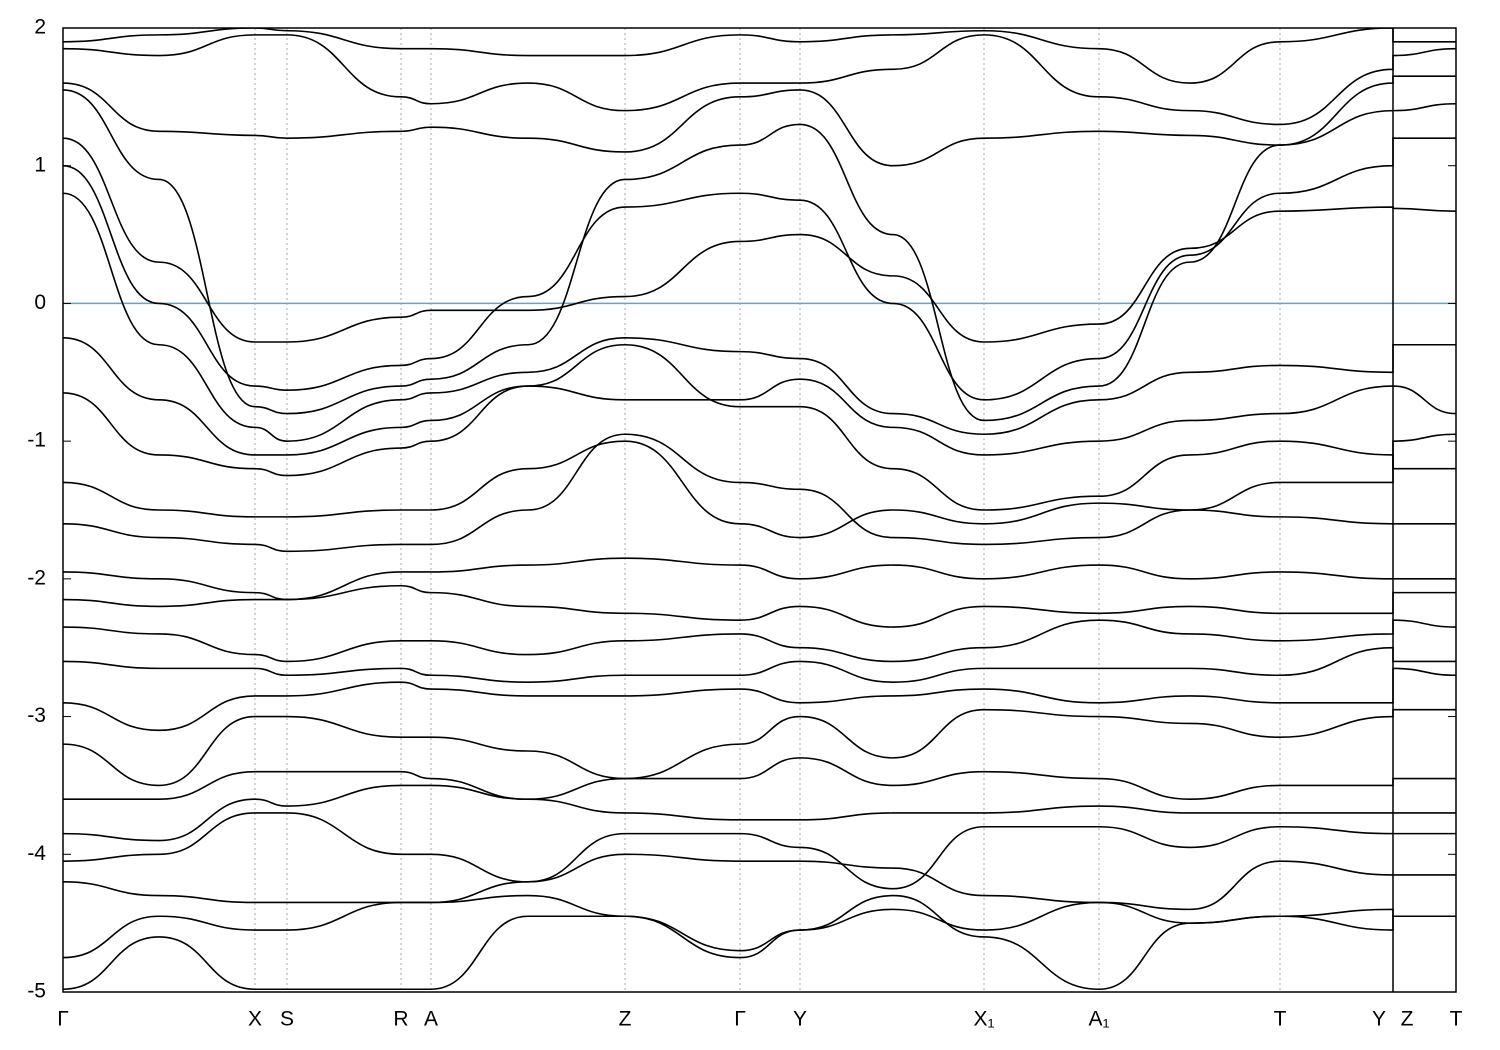 This screenshot has width=1500, height=1050. I want to click on x-tick-label: S, so click(287, 1019).